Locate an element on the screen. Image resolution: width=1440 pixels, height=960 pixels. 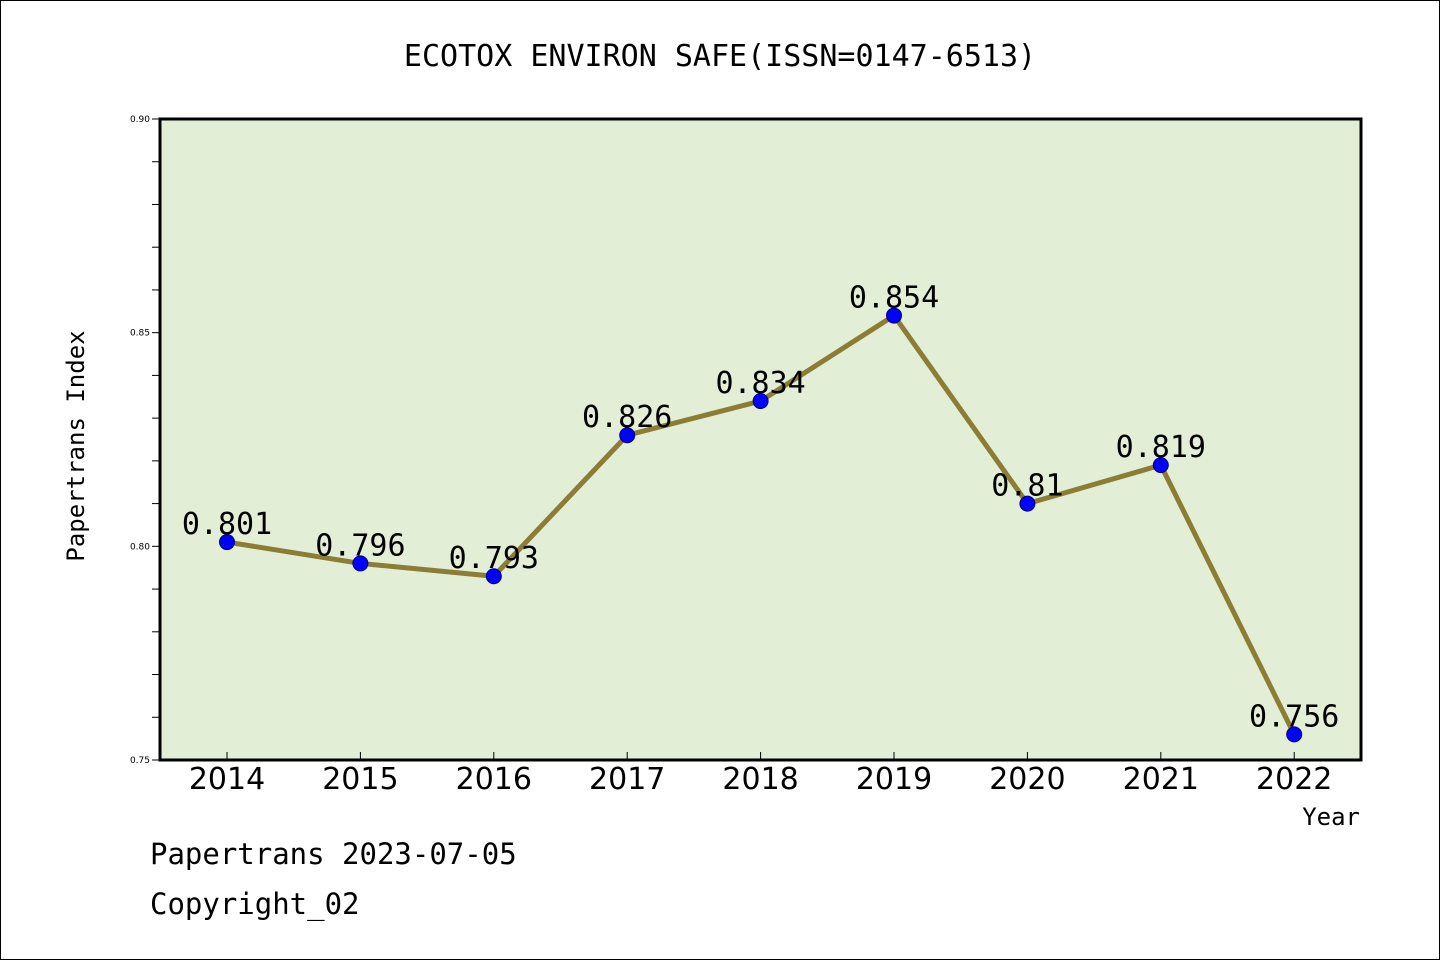
y-axis-tick-labels: 0.75 0.80 0.85 0.90 is located at coordinates (140, 440).